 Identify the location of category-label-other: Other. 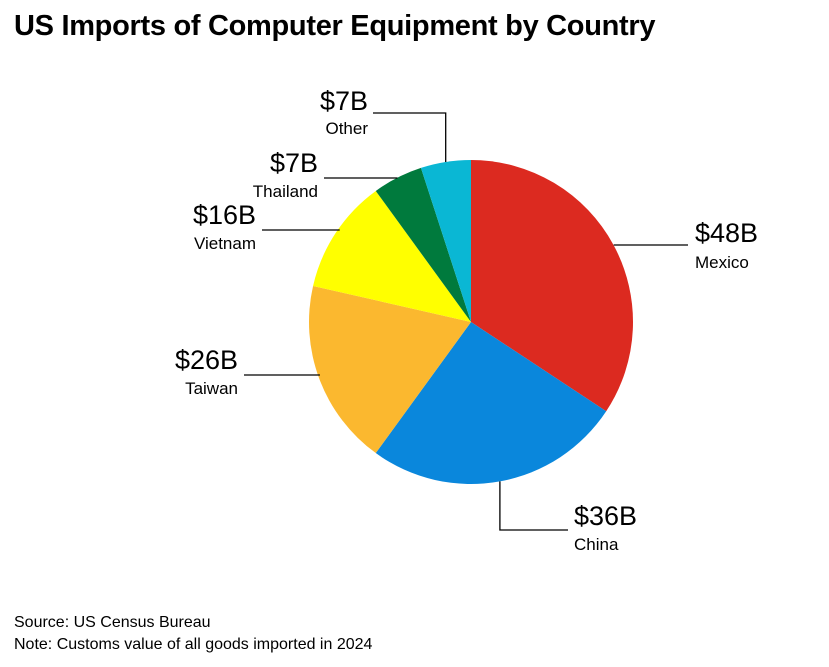
(346, 128).